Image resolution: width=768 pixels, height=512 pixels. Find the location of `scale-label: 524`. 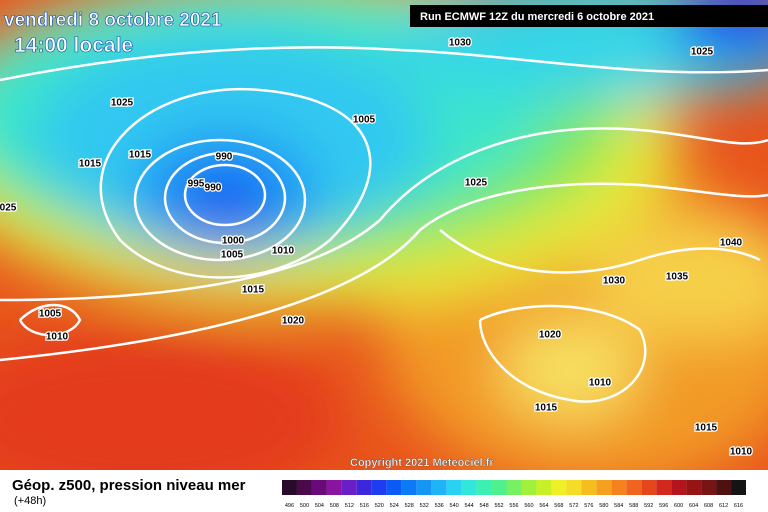

scale-label: 524 is located at coordinates (394, 506).